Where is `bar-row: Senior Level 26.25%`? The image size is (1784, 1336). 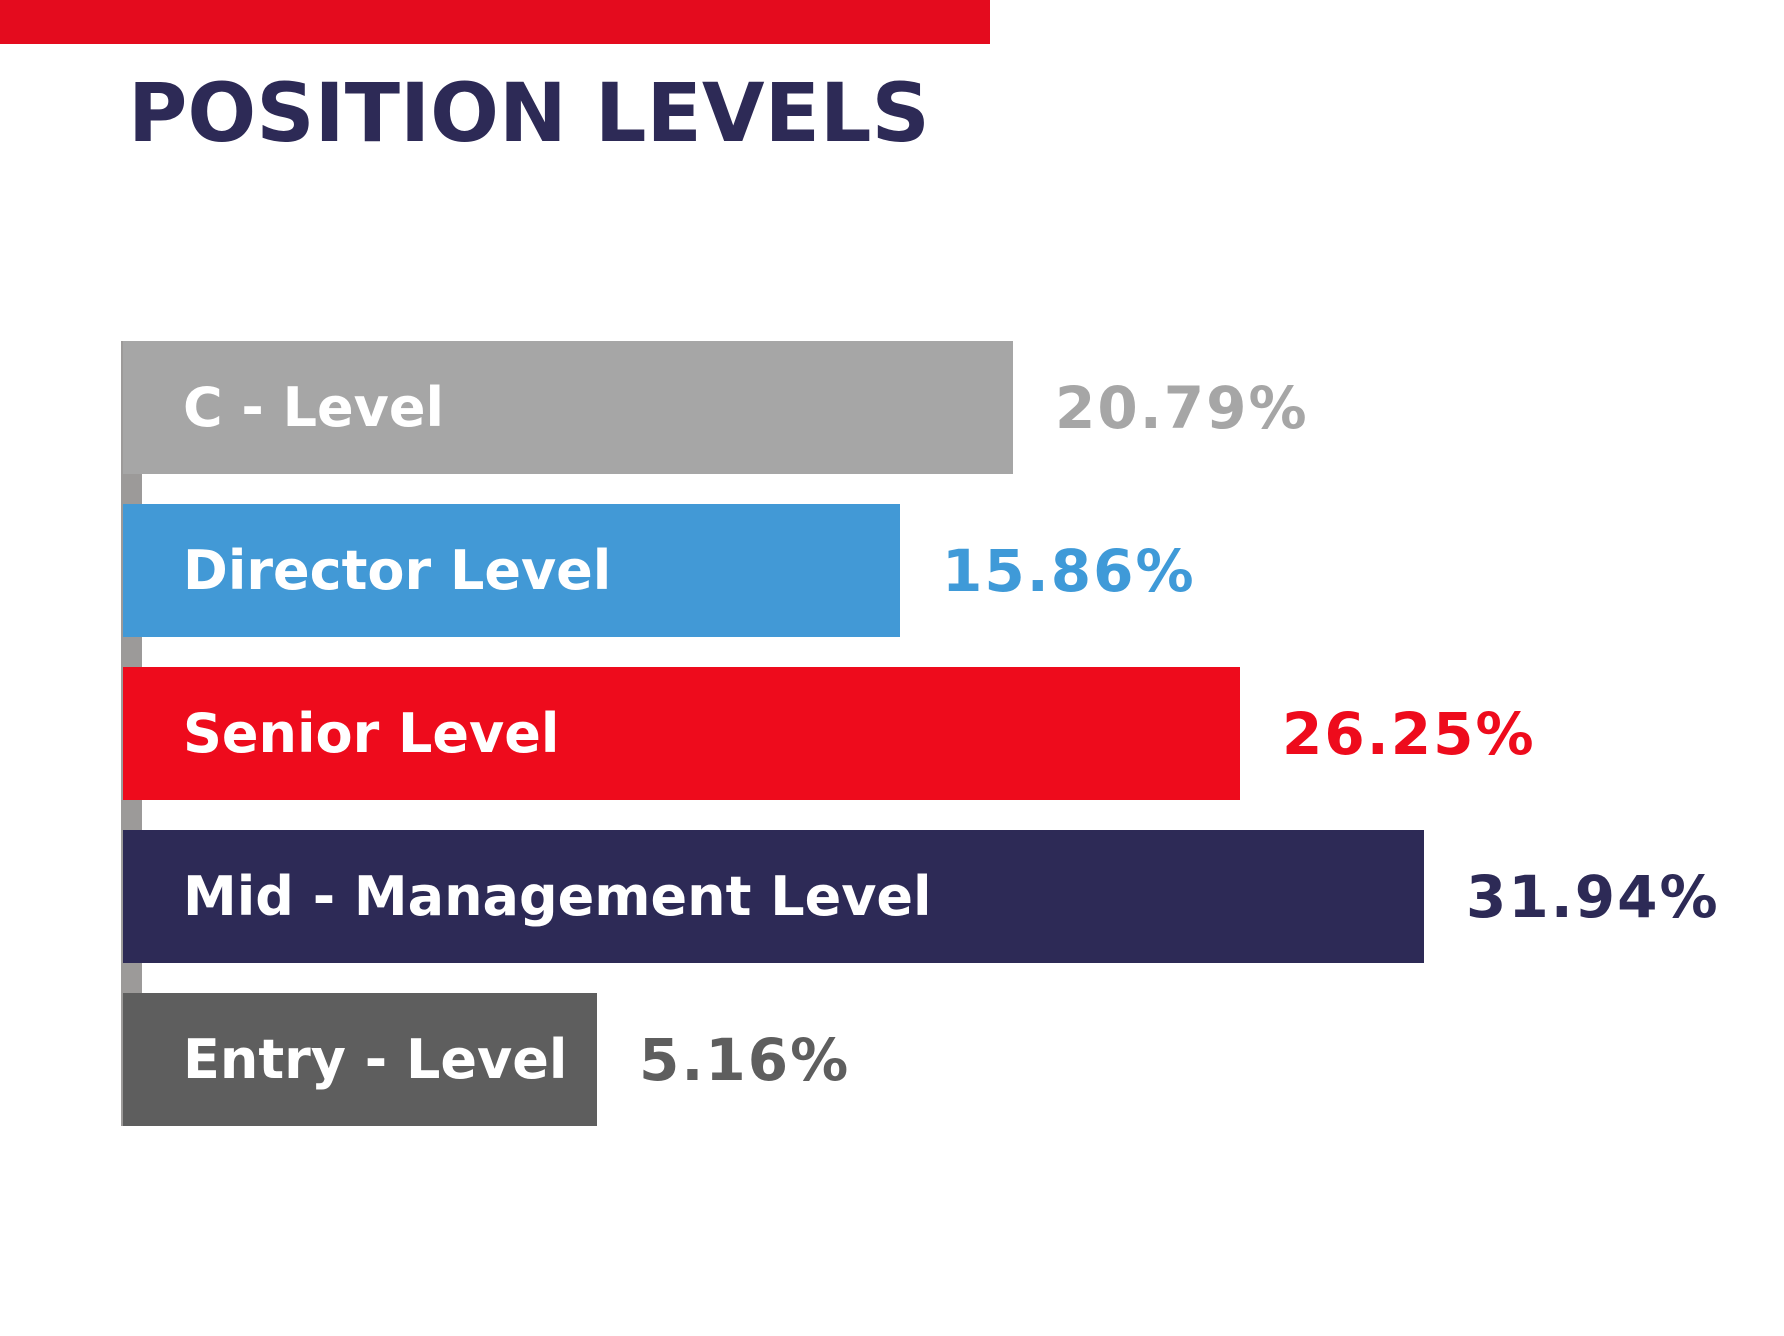 bar-row: Senior Level 26.25% is located at coordinates (892, 733).